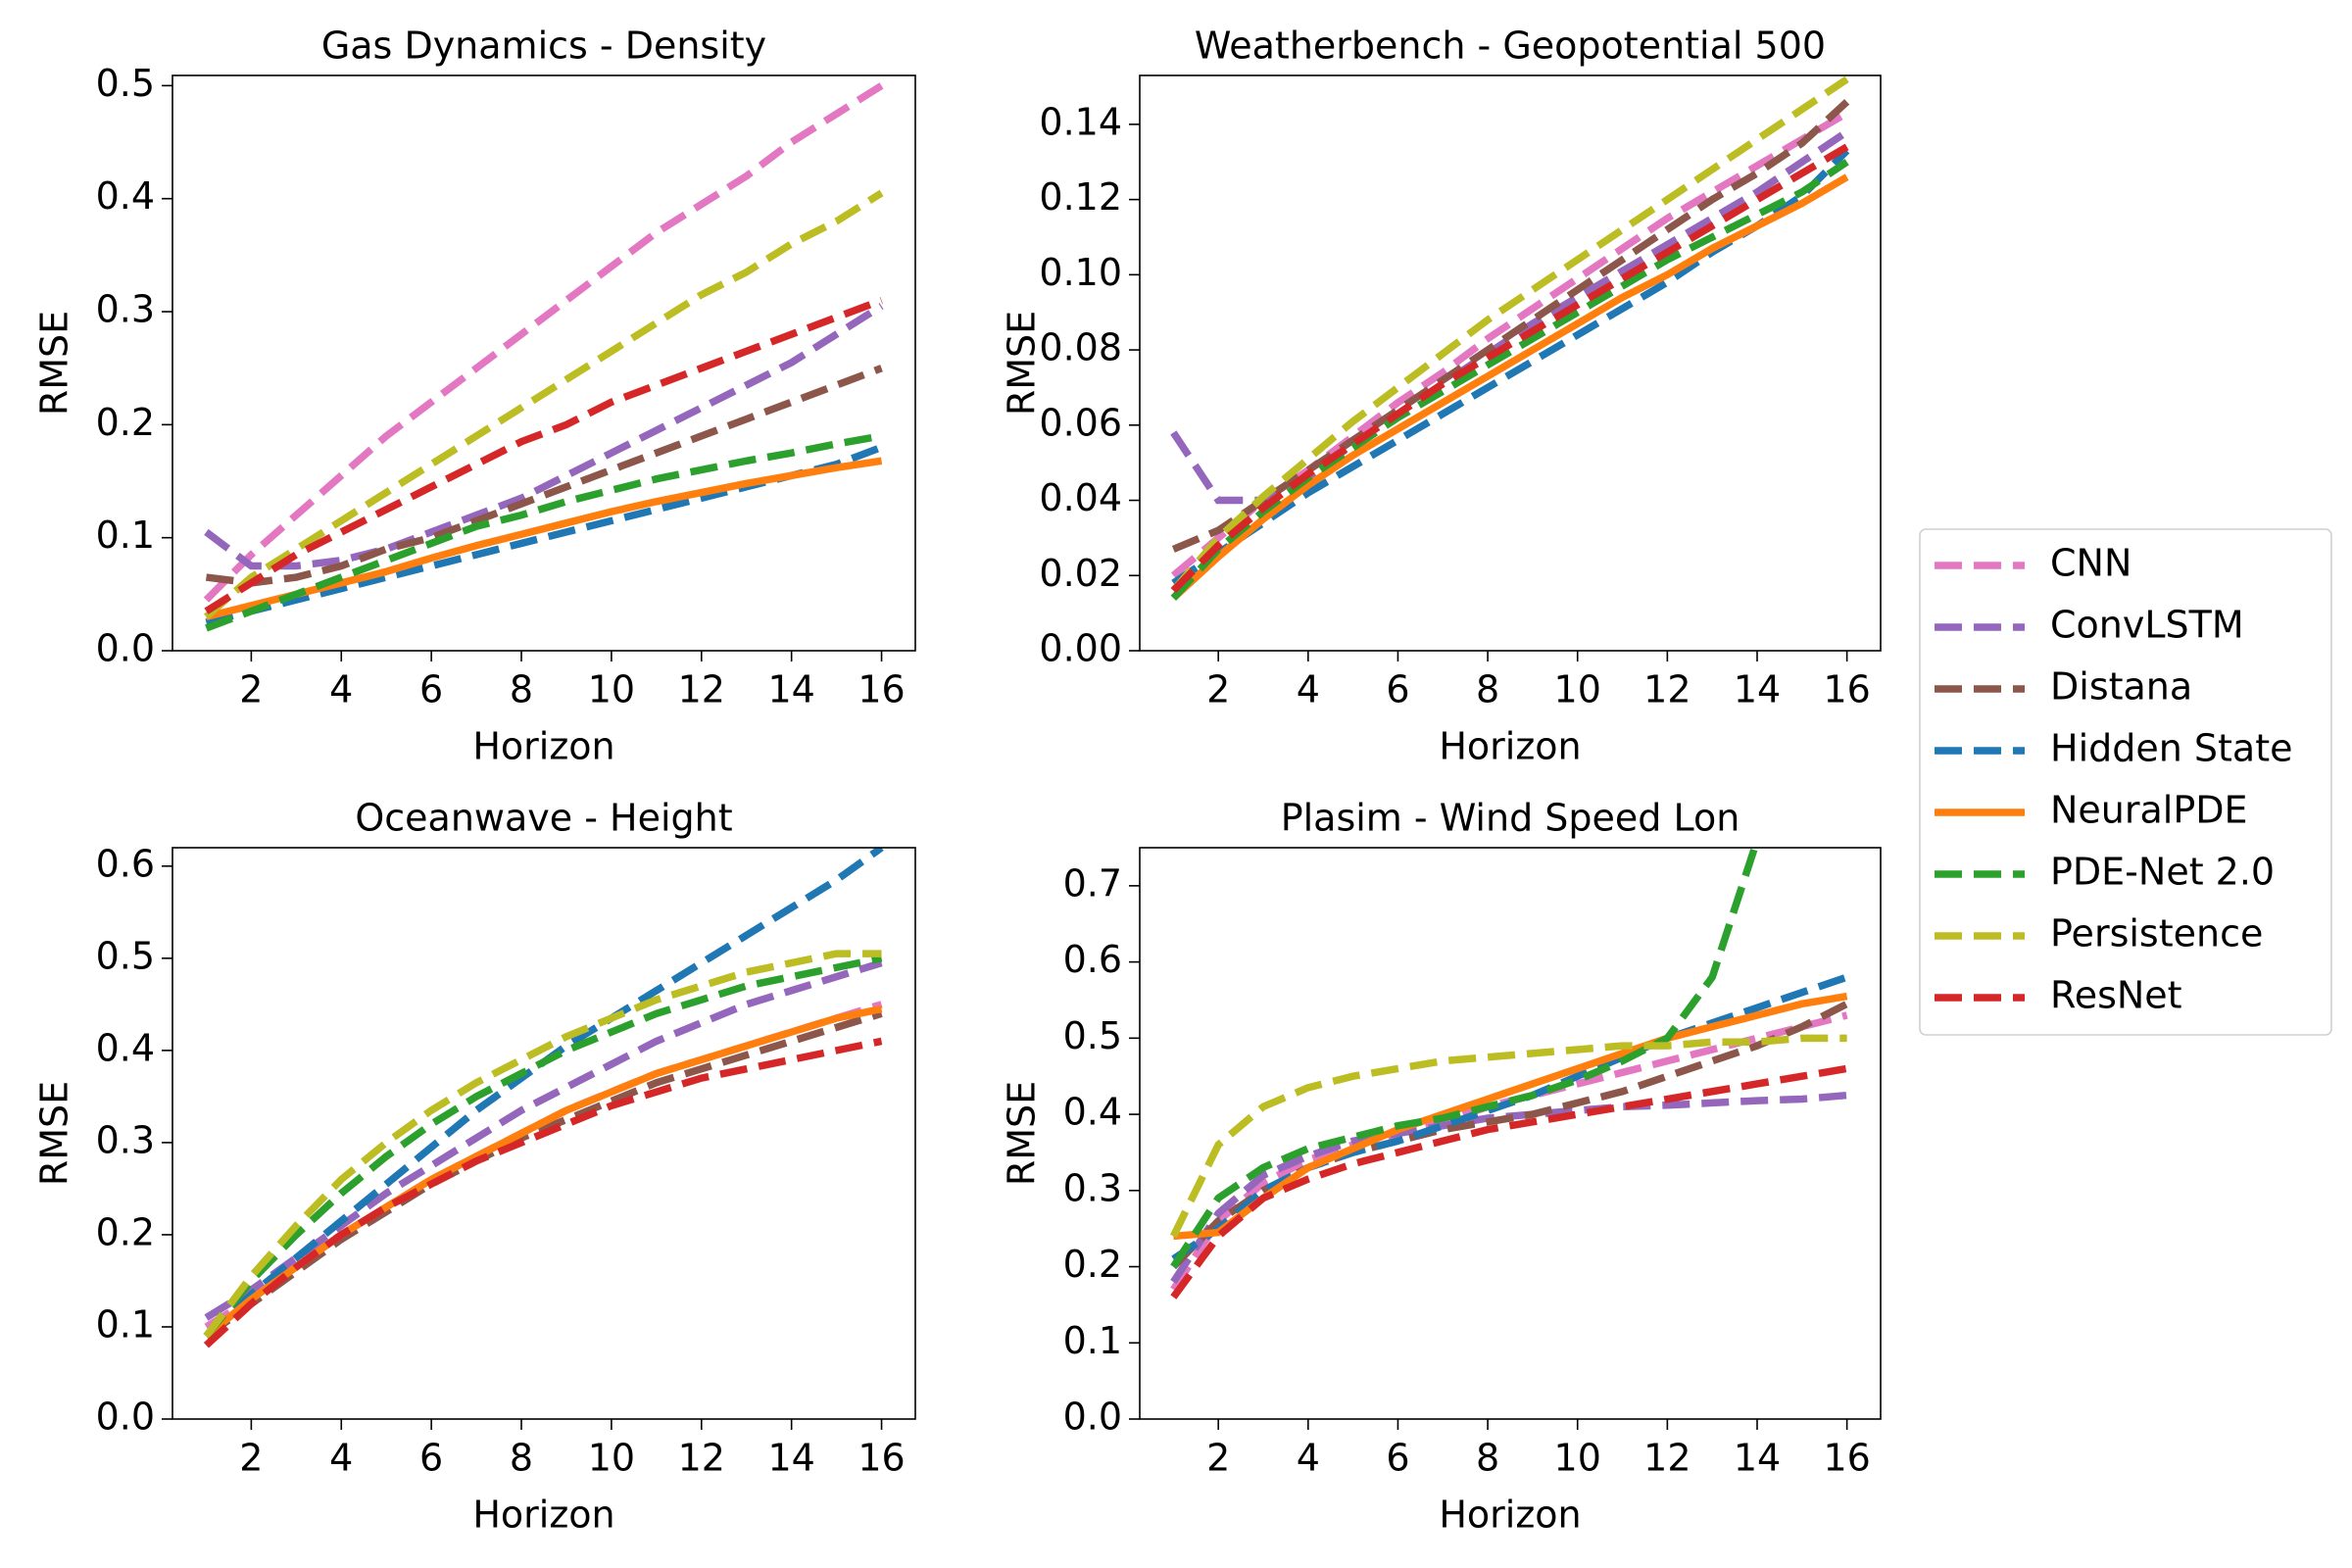 Image resolution: width=2352 pixels, height=1568 pixels. Describe the element at coordinates (1080, 121) in the screenshot. I see `y-tick-label: 0.14` at that location.